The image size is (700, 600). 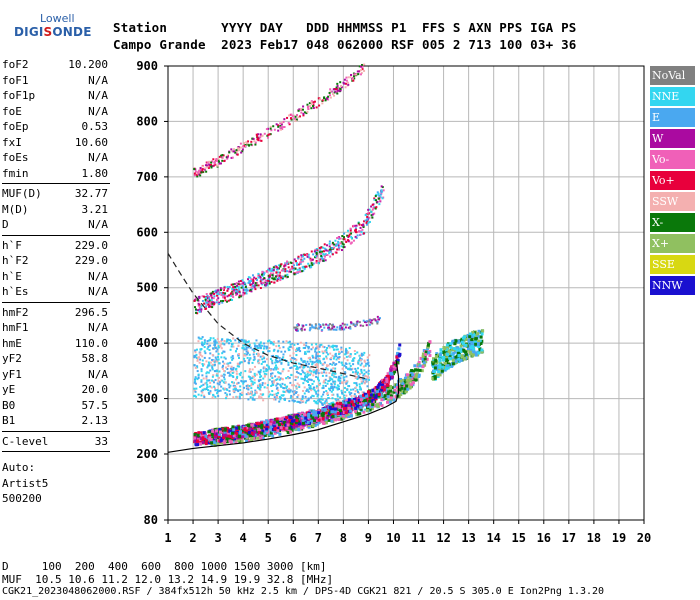 I want to click on param-row: h`Es N/A, so click(x=55, y=292).